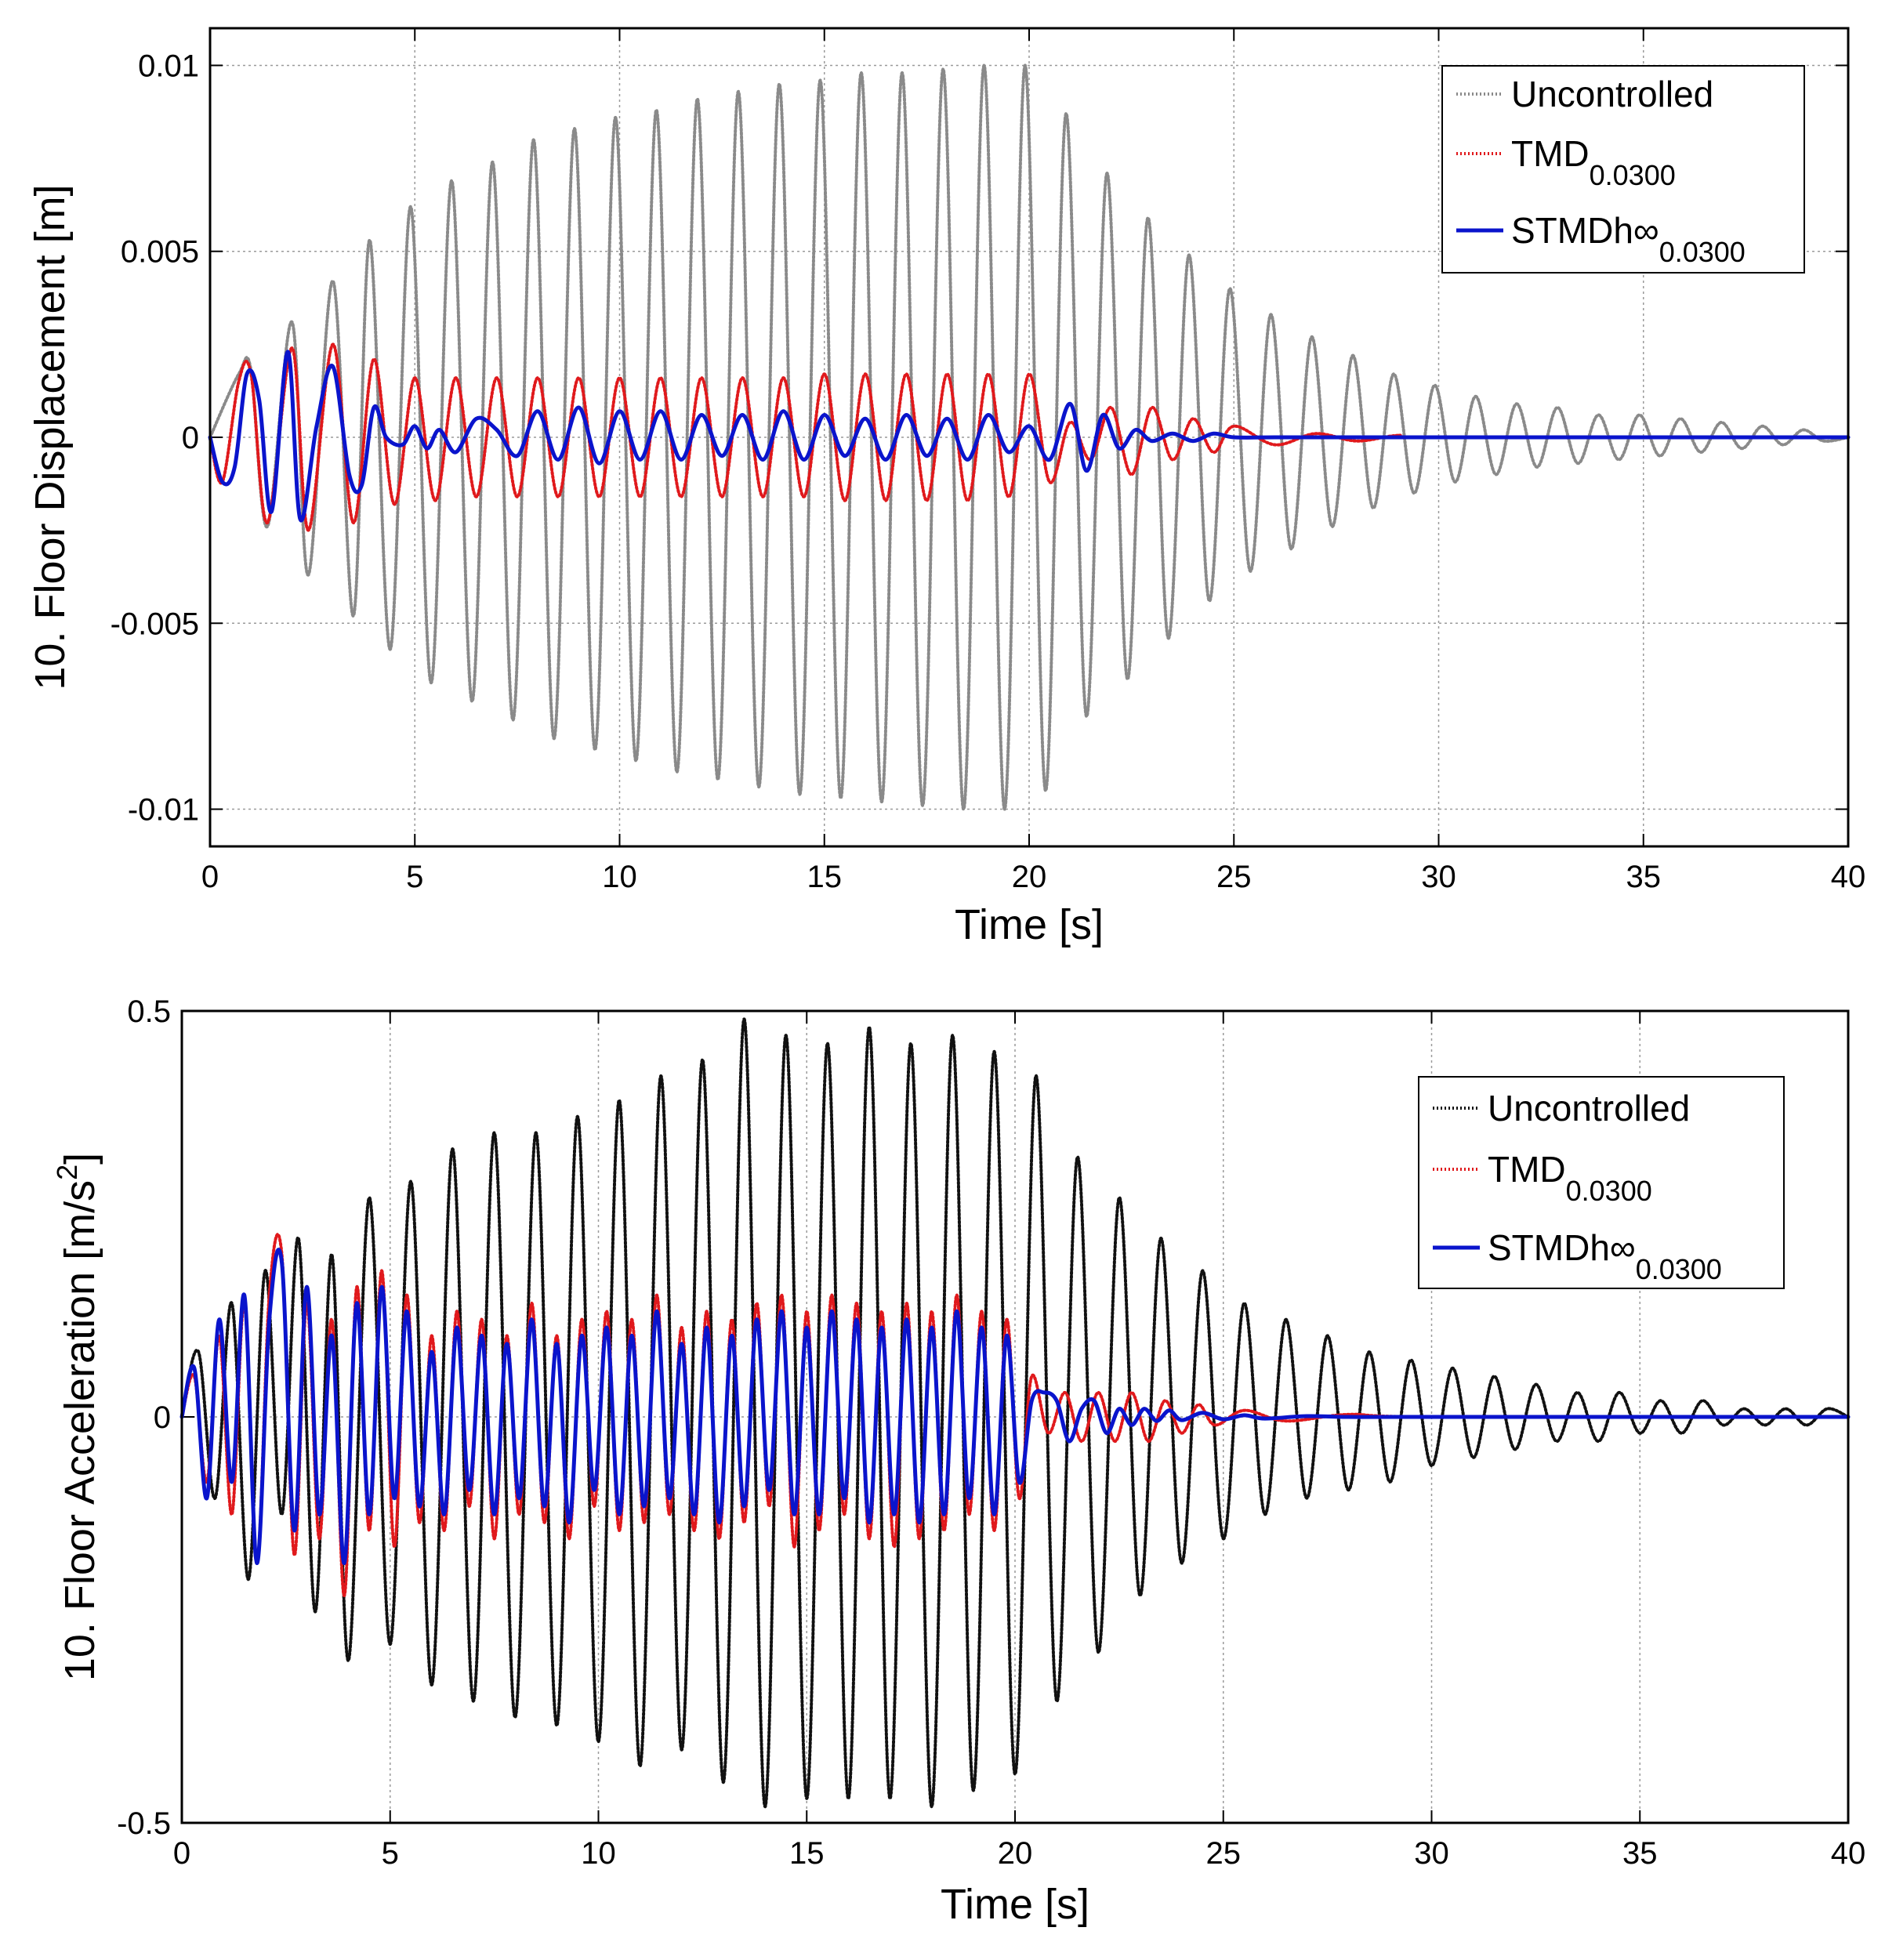  I want to click on y-tick-labels: -0.01 -0.005 0 0.005 0.01, so click(155, 438).